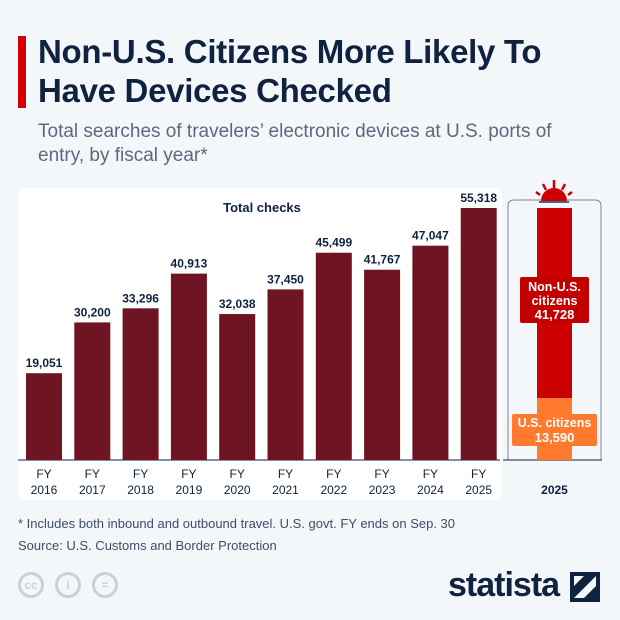  Describe the element at coordinates (504, 585) in the screenshot. I see `statista-logo: statista` at that location.